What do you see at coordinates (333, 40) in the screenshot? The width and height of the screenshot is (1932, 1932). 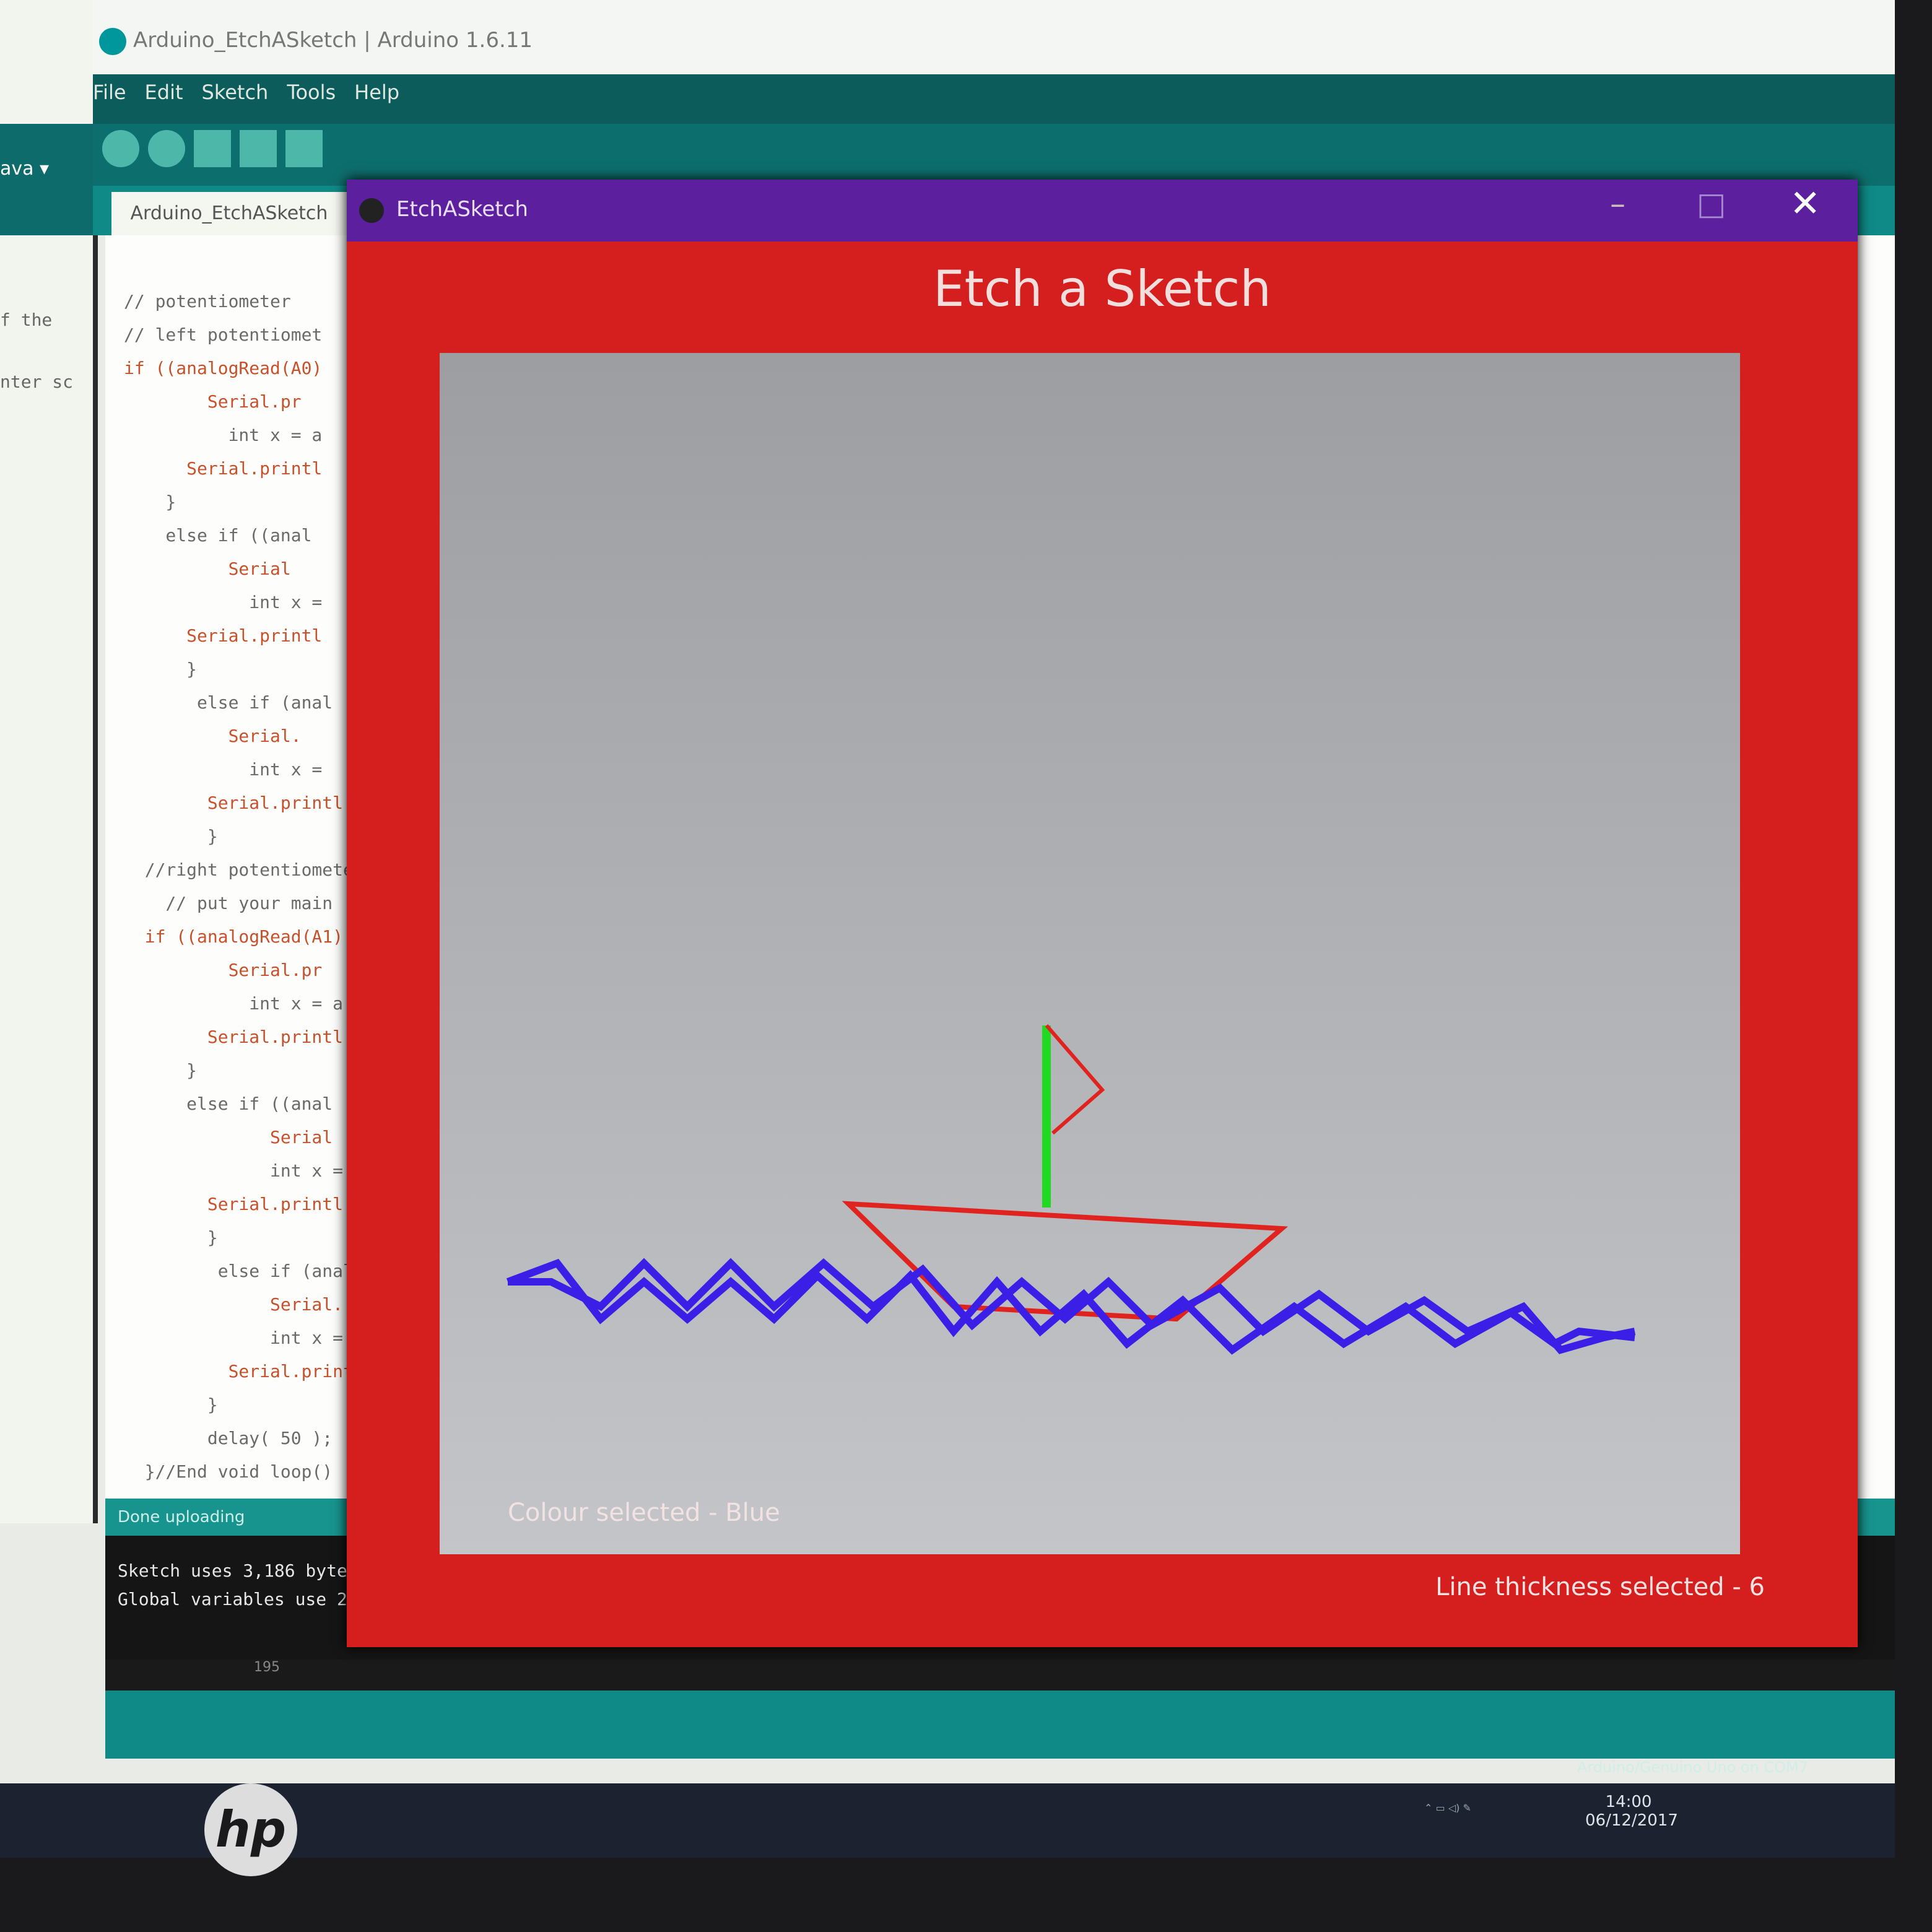 I see `ide-title: Arduino_EtchASketch | Arduino 1.6.11` at bounding box center [333, 40].